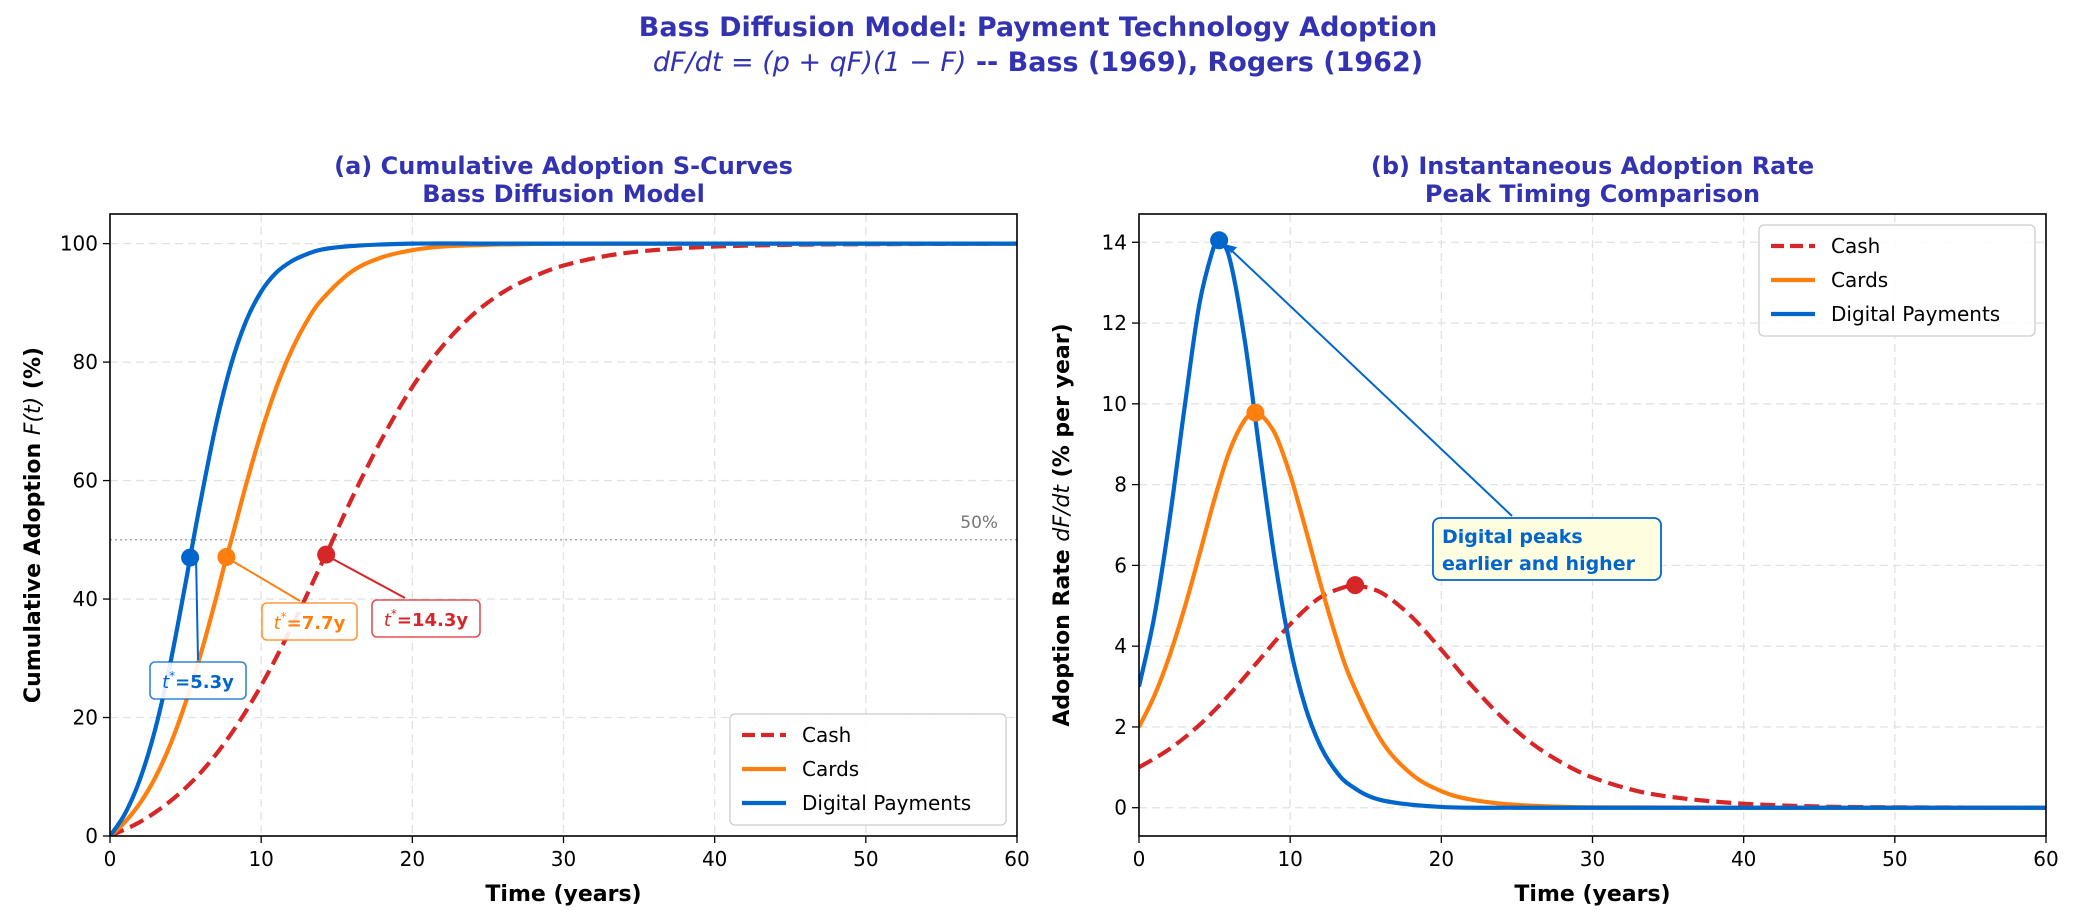  What do you see at coordinates (810, 62) in the screenshot?
I see `subtitle-equation: dF/dt = (p + qF)(1 − F)` at bounding box center [810, 62].